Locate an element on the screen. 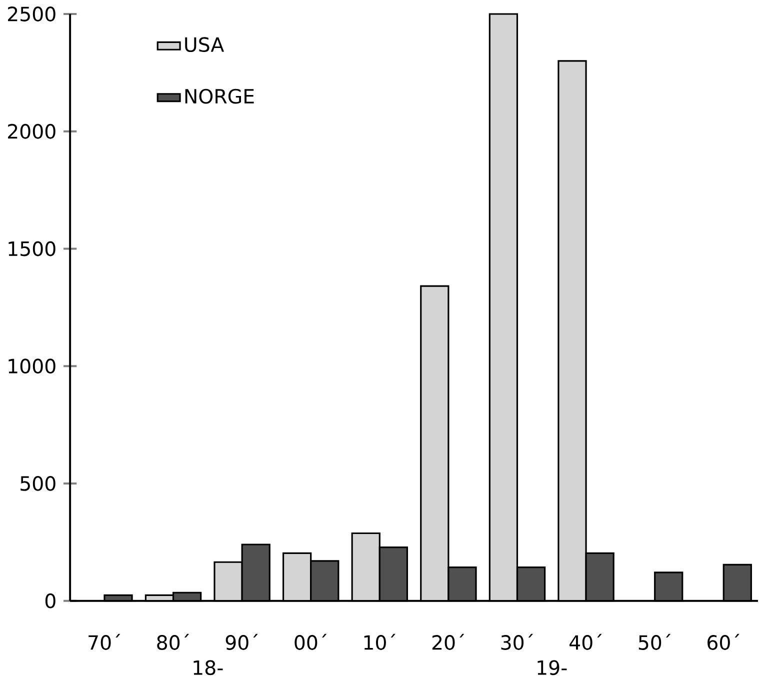  legend-label: USA is located at coordinates (204, 44).